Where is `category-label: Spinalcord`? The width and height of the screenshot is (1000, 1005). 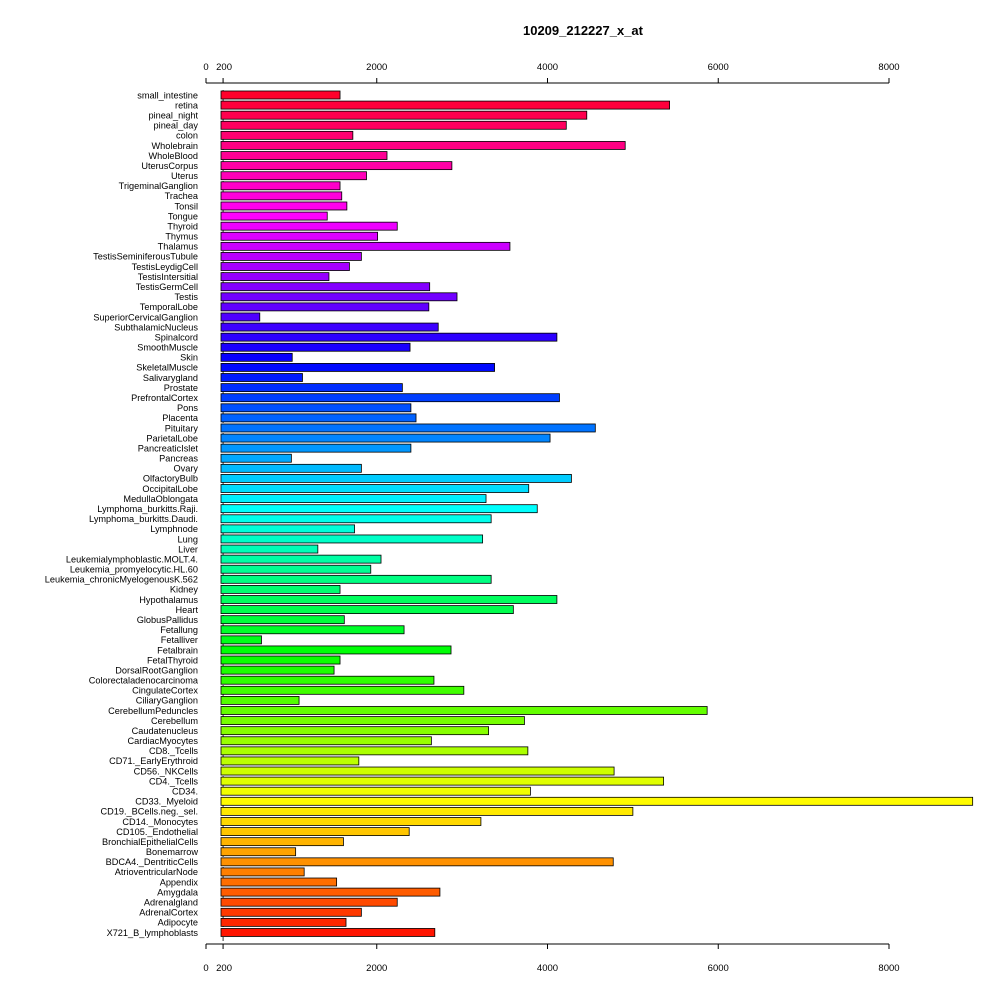
category-label: Spinalcord is located at coordinates (176, 337).